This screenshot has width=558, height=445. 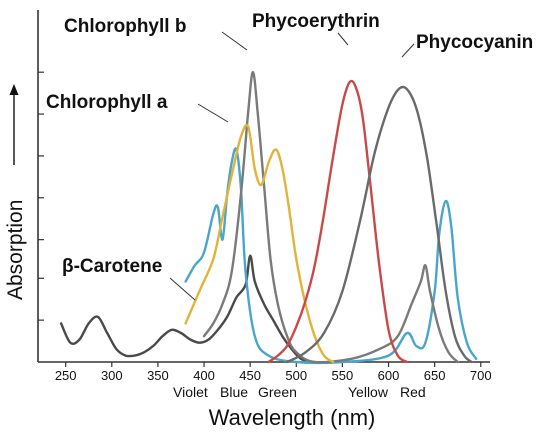 I want to click on curve-carotene, so click(x=185, y=309).